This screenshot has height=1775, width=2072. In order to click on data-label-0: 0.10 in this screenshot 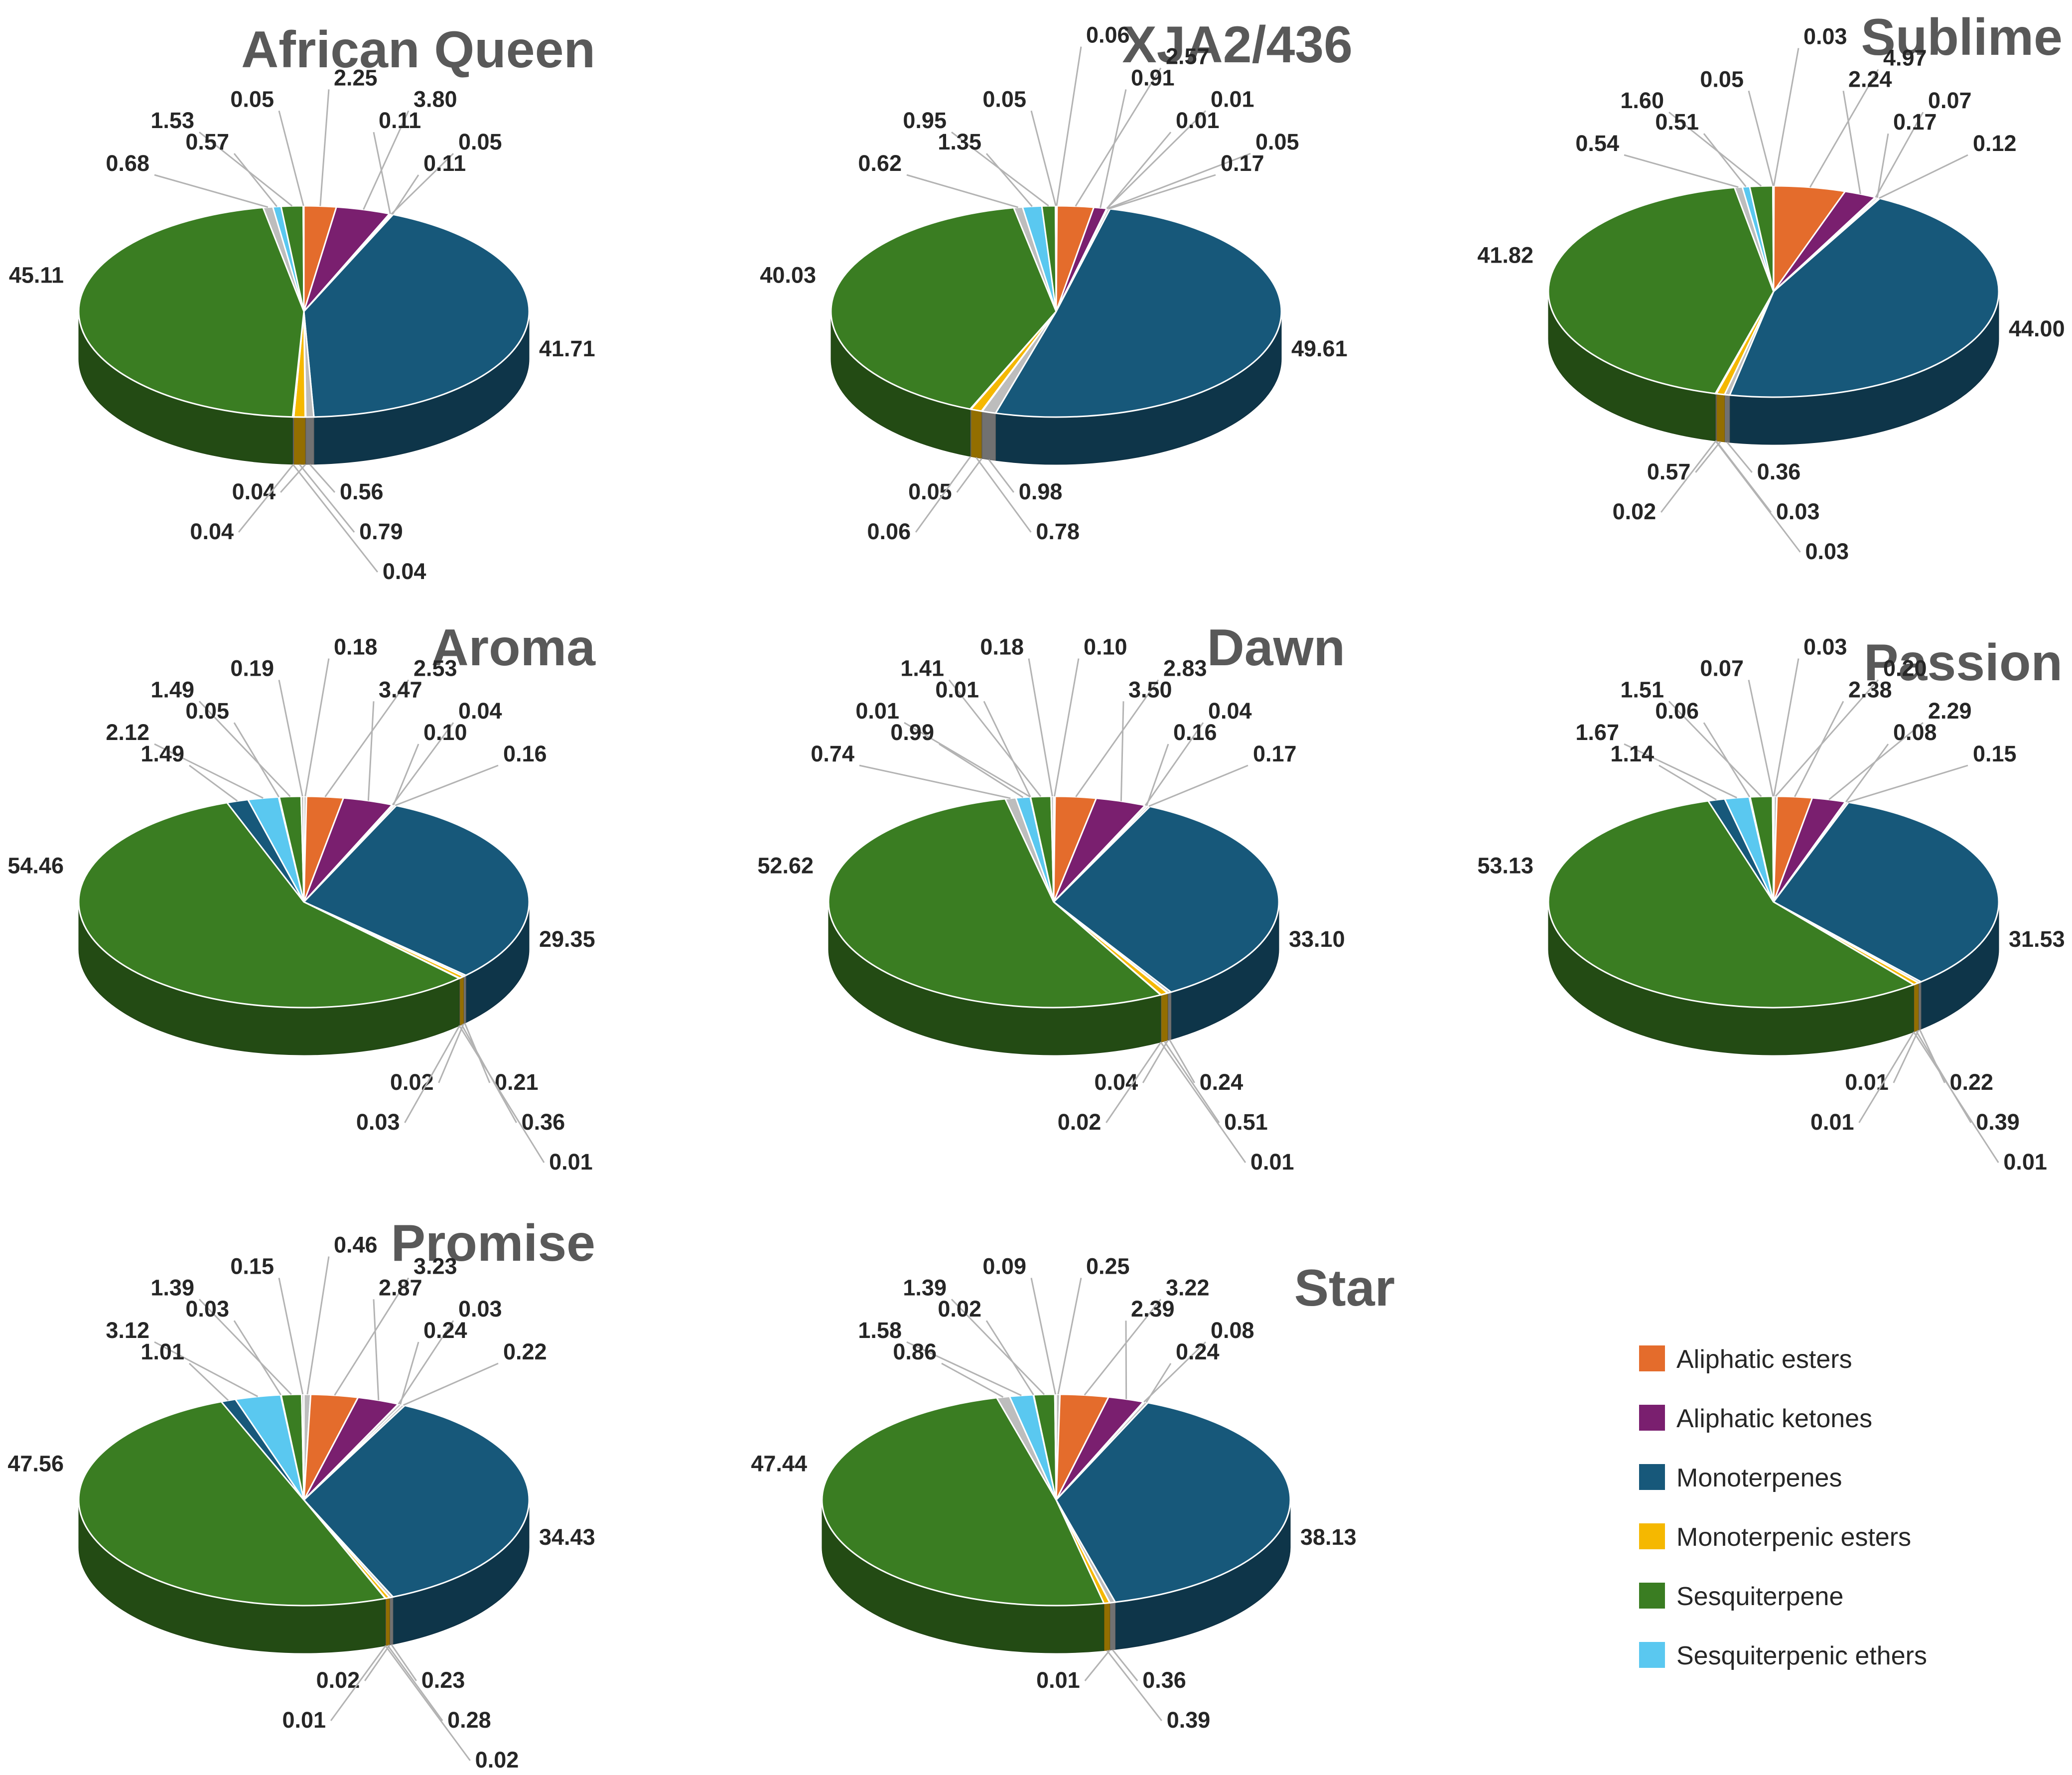, I will do `click(1105, 647)`.